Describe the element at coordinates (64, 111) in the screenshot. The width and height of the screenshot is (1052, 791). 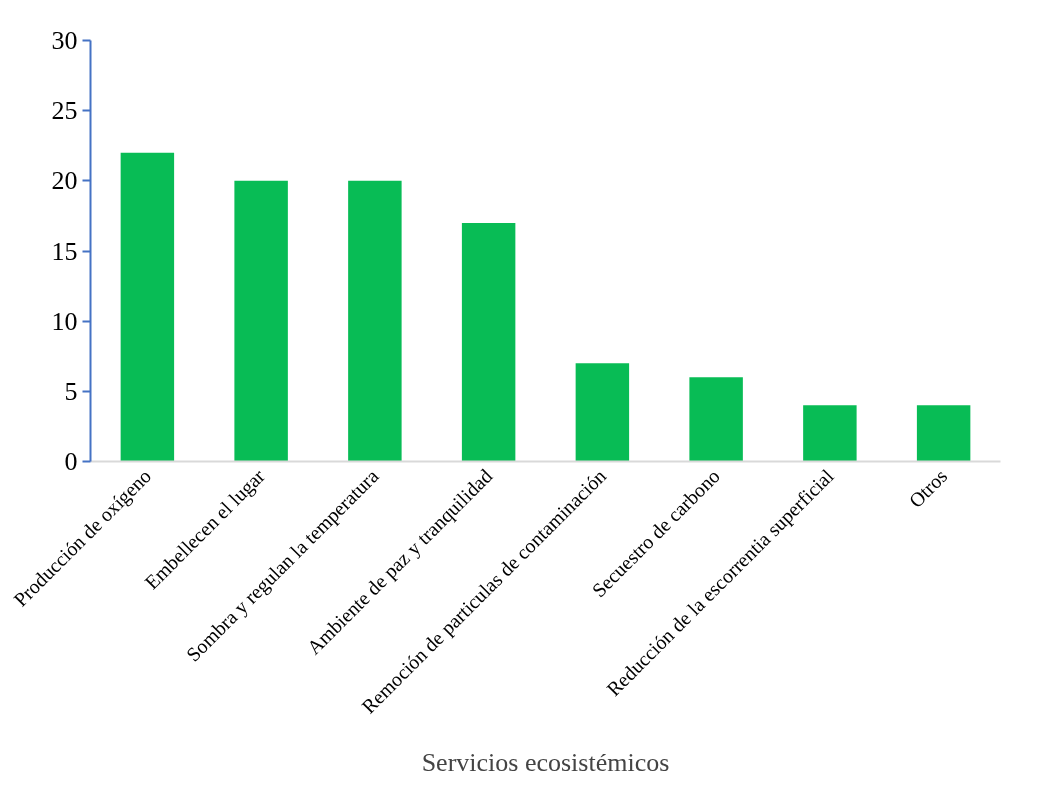
I see `y-tick-label: 25` at that location.